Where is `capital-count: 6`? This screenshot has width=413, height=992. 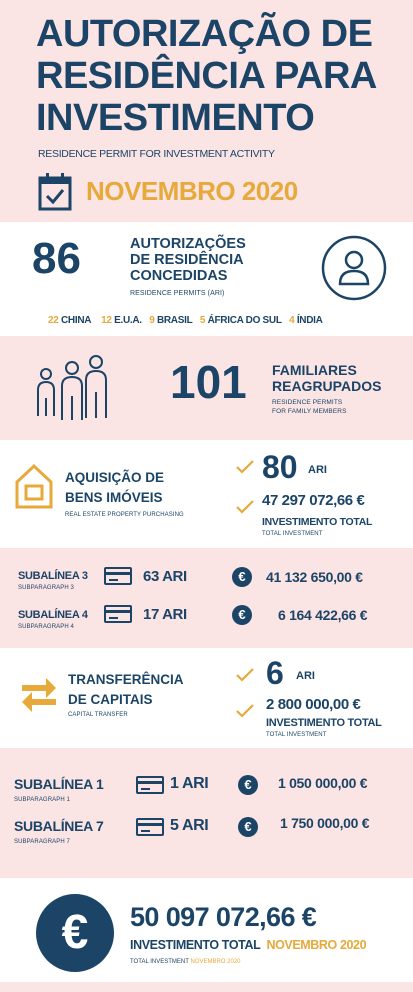
capital-count: 6 is located at coordinates (275, 673).